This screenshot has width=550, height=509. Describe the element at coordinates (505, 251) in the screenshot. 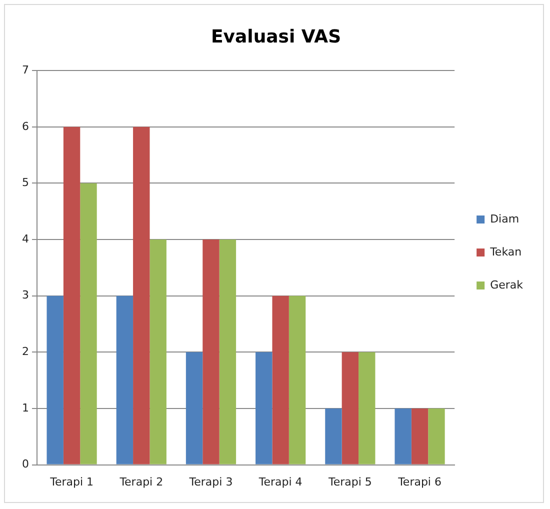

I see `legend-label: Tekan` at that location.